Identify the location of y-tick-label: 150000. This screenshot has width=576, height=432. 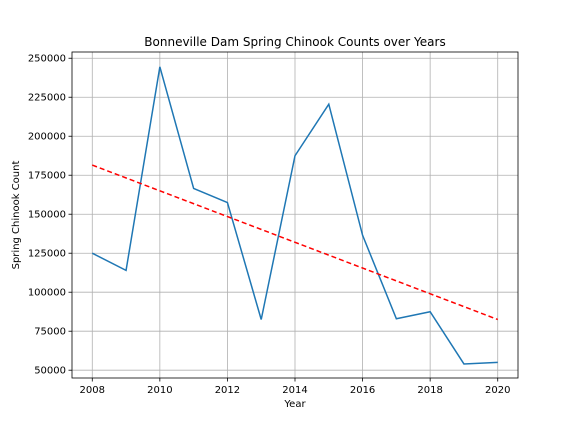
(47, 215).